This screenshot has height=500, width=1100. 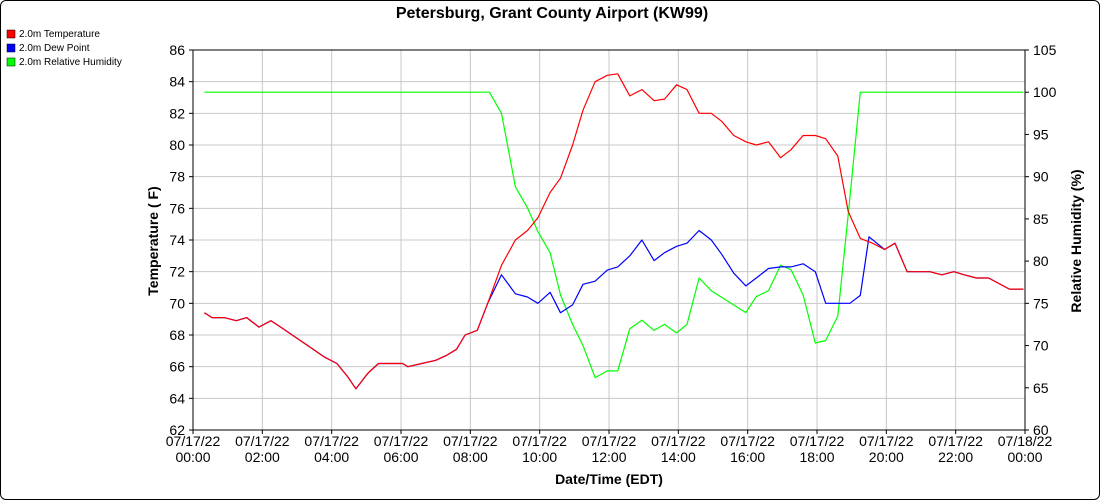 I want to click on y-right-tick-label: 90, so click(x=1041, y=177).